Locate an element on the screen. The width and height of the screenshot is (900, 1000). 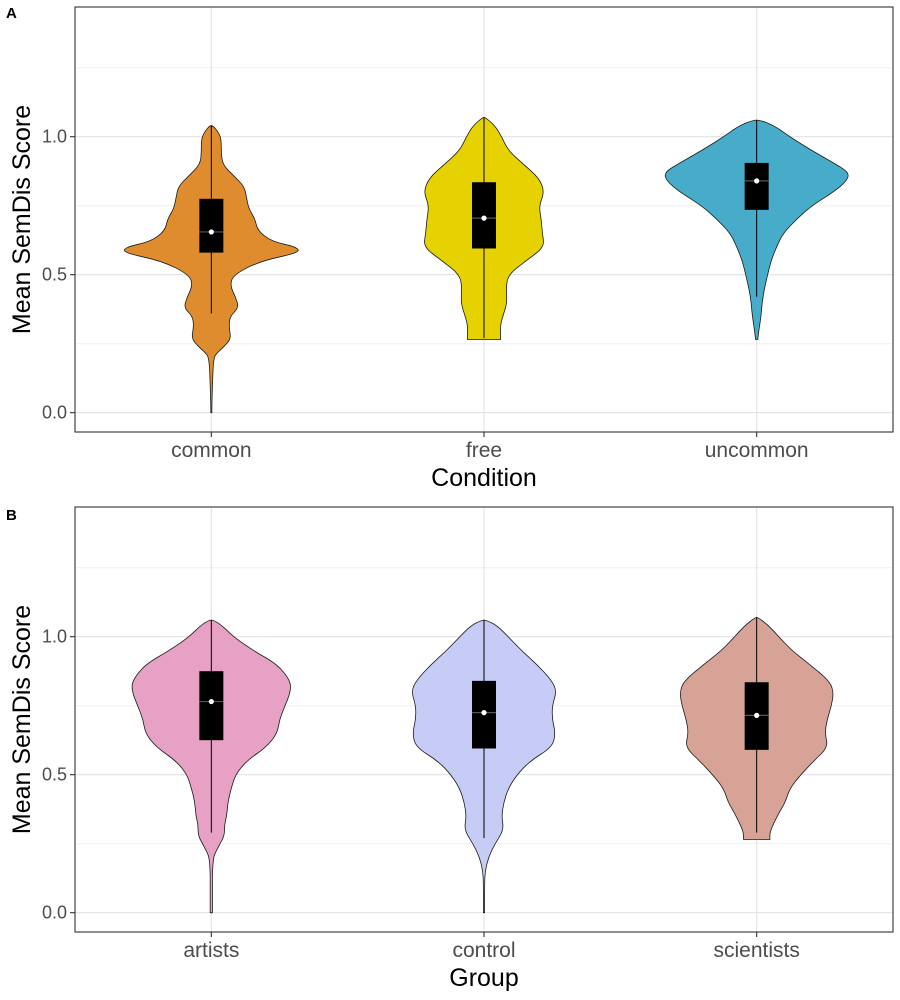
x-tick-label-scientists: scientists is located at coordinates (756, 950).